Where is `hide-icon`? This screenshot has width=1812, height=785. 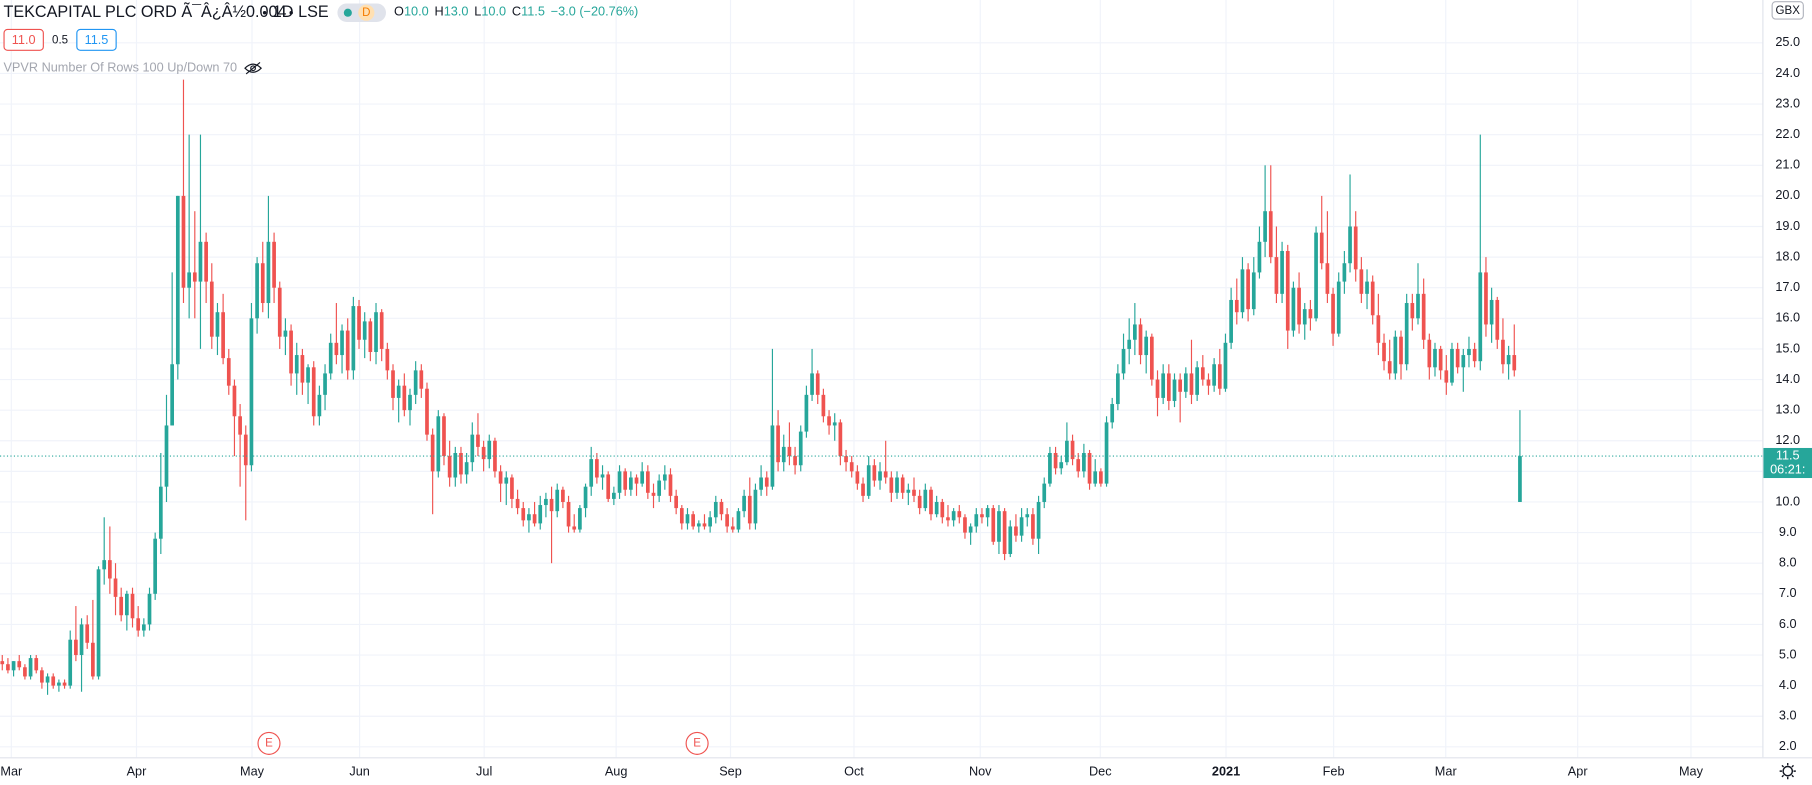
hide-icon is located at coordinates (253, 68).